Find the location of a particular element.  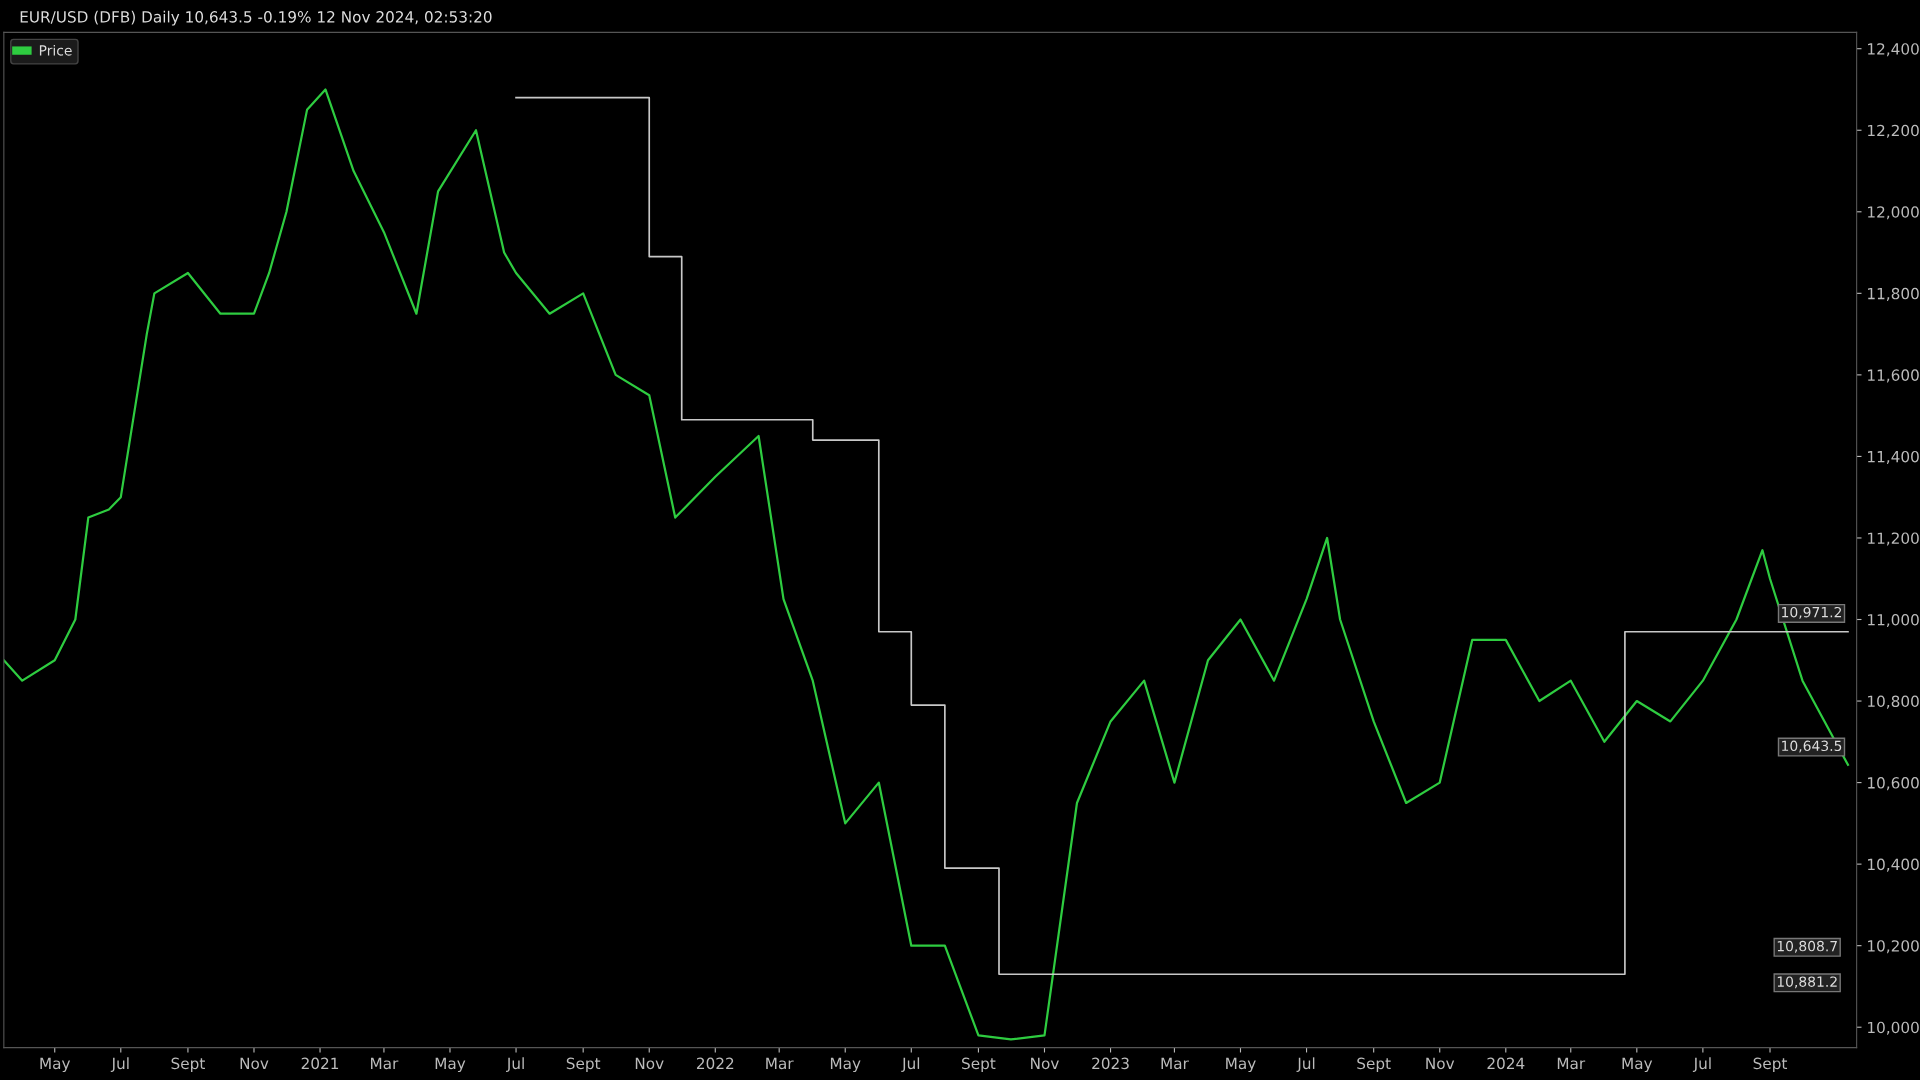

annotation: 10,881.2 is located at coordinates (1807, 982).